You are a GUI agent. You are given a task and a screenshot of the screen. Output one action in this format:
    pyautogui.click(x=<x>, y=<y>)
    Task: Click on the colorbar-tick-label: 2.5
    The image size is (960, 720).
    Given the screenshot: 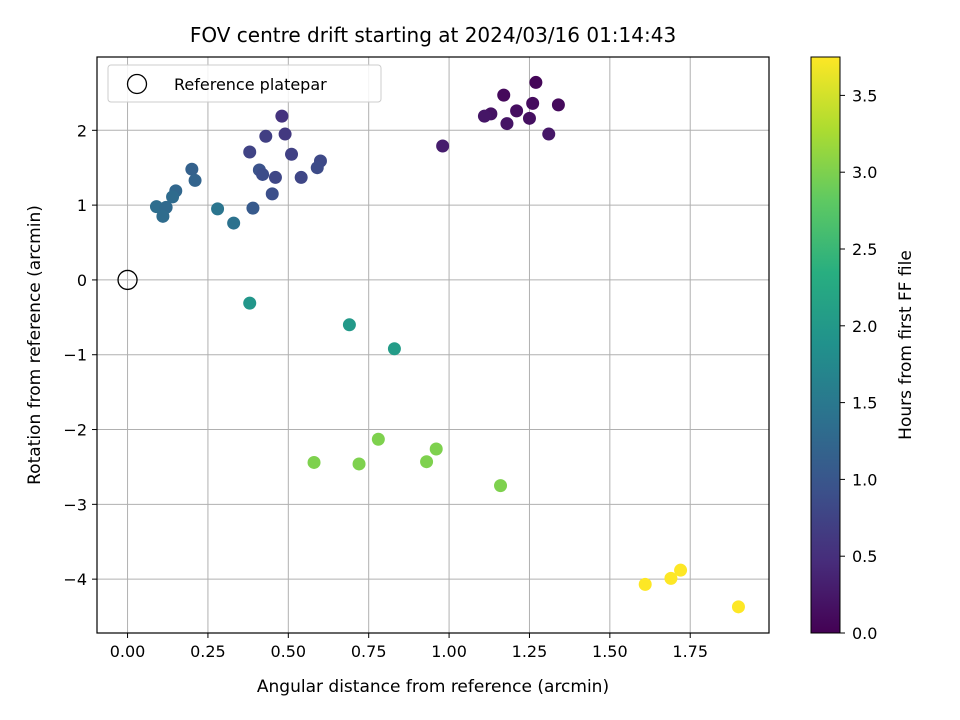 What is the action you would take?
    pyautogui.click(x=864, y=249)
    